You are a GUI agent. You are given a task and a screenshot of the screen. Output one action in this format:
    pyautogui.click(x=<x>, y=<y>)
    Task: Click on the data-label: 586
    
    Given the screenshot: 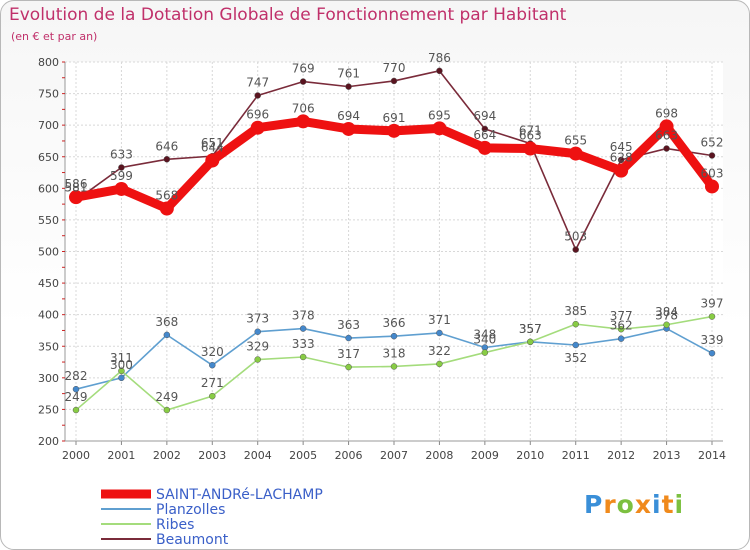 What is the action you would take?
    pyautogui.click(x=76, y=184)
    